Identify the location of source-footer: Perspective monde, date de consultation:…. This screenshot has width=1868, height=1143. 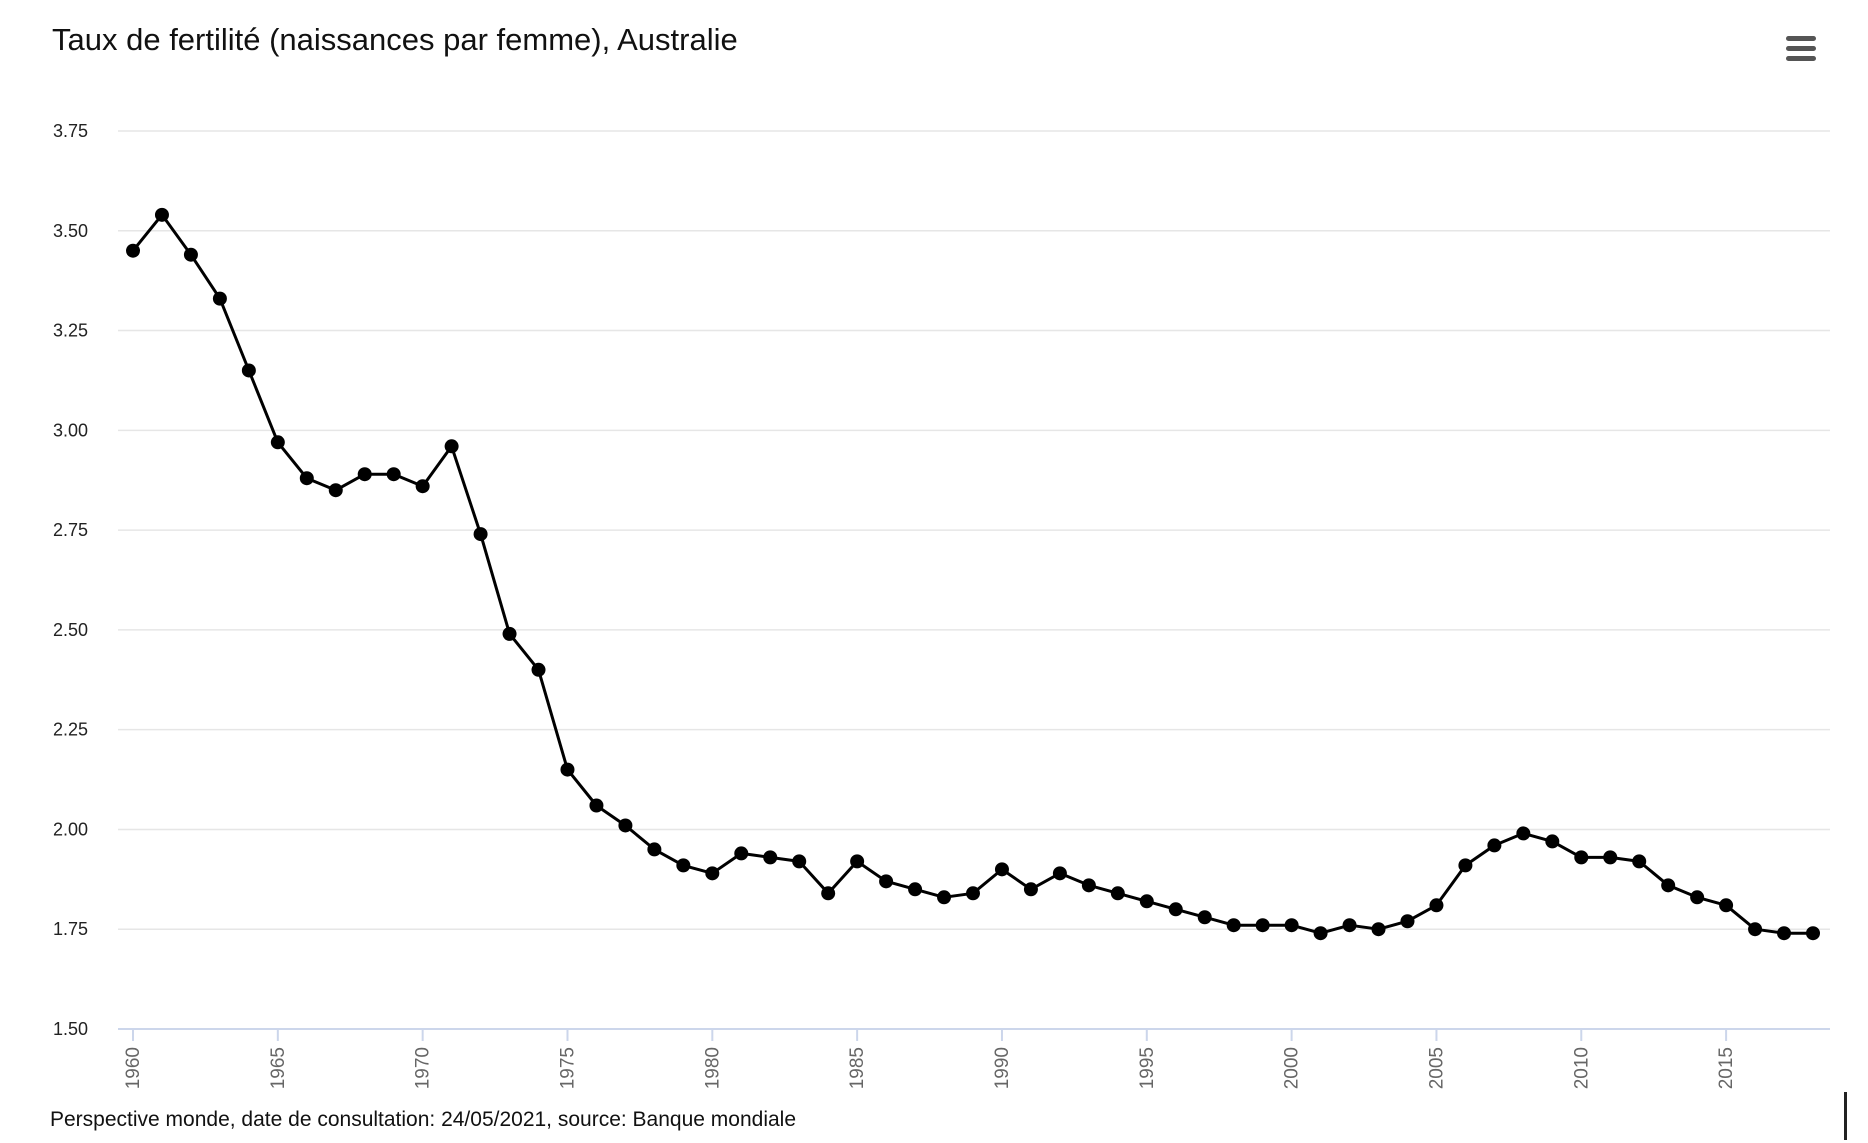
(423, 1119).